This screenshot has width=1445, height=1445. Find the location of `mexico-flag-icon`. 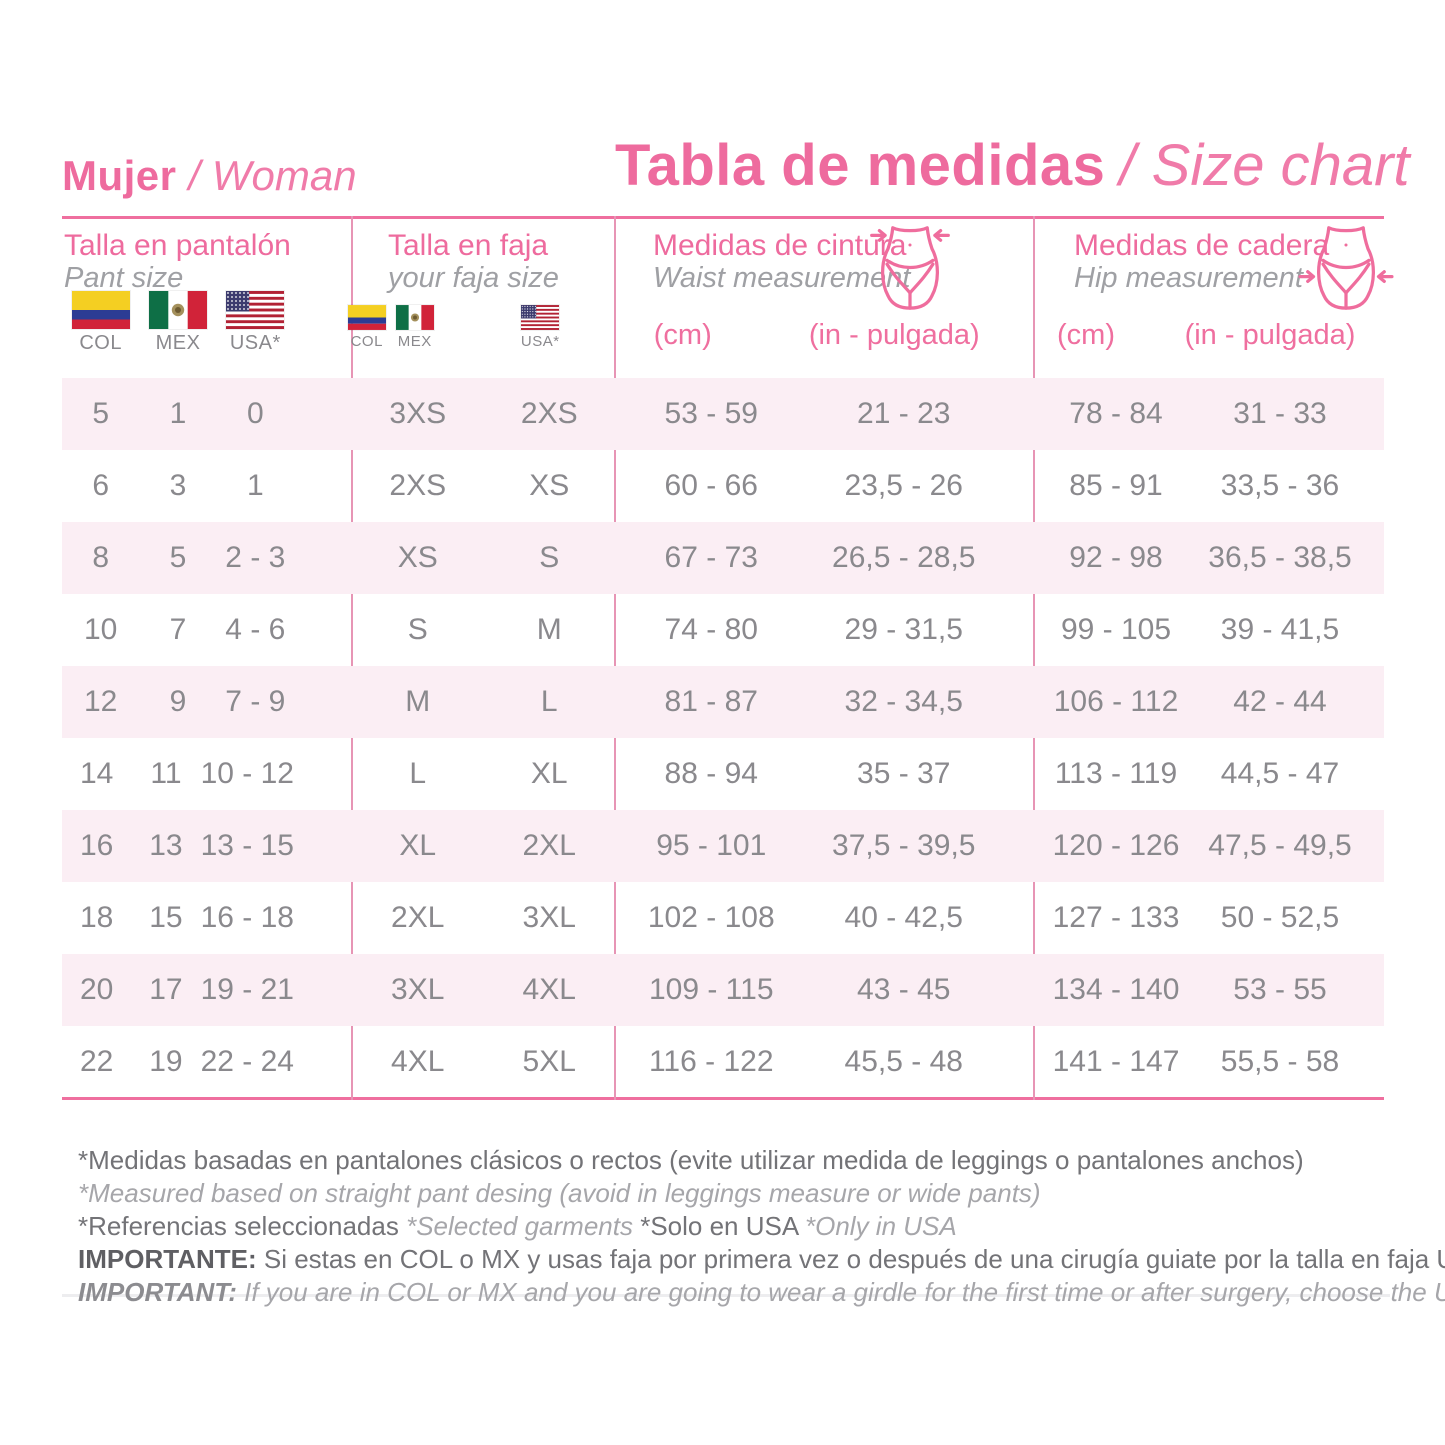

mexico-flag-icon is located at coordinates (177, 310).